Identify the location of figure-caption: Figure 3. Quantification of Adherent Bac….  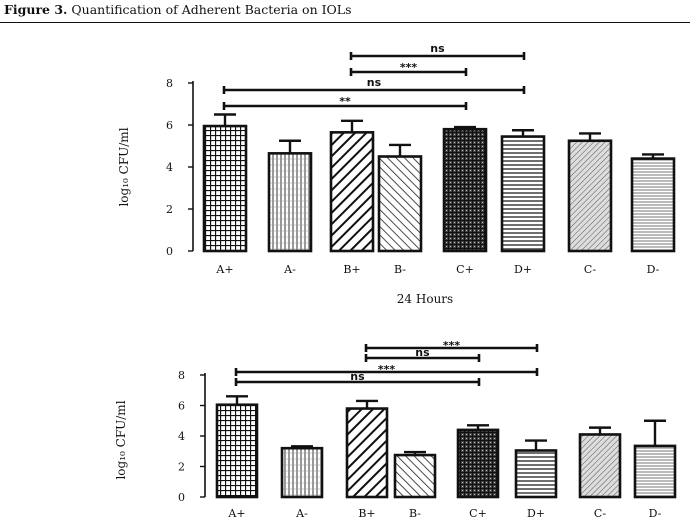
(178, 9).